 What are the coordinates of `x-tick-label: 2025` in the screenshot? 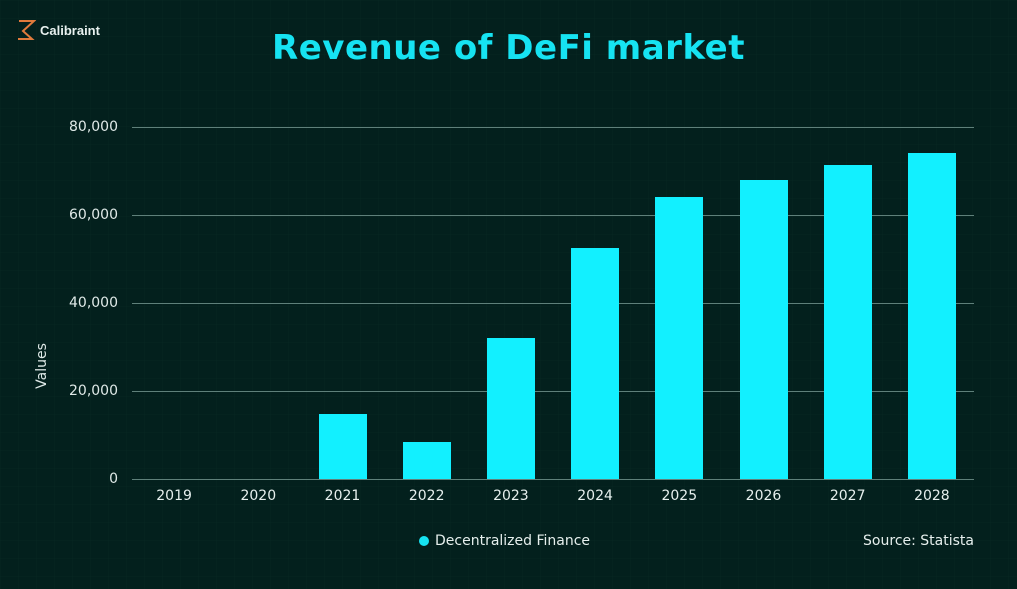 It's located at (679, 496).